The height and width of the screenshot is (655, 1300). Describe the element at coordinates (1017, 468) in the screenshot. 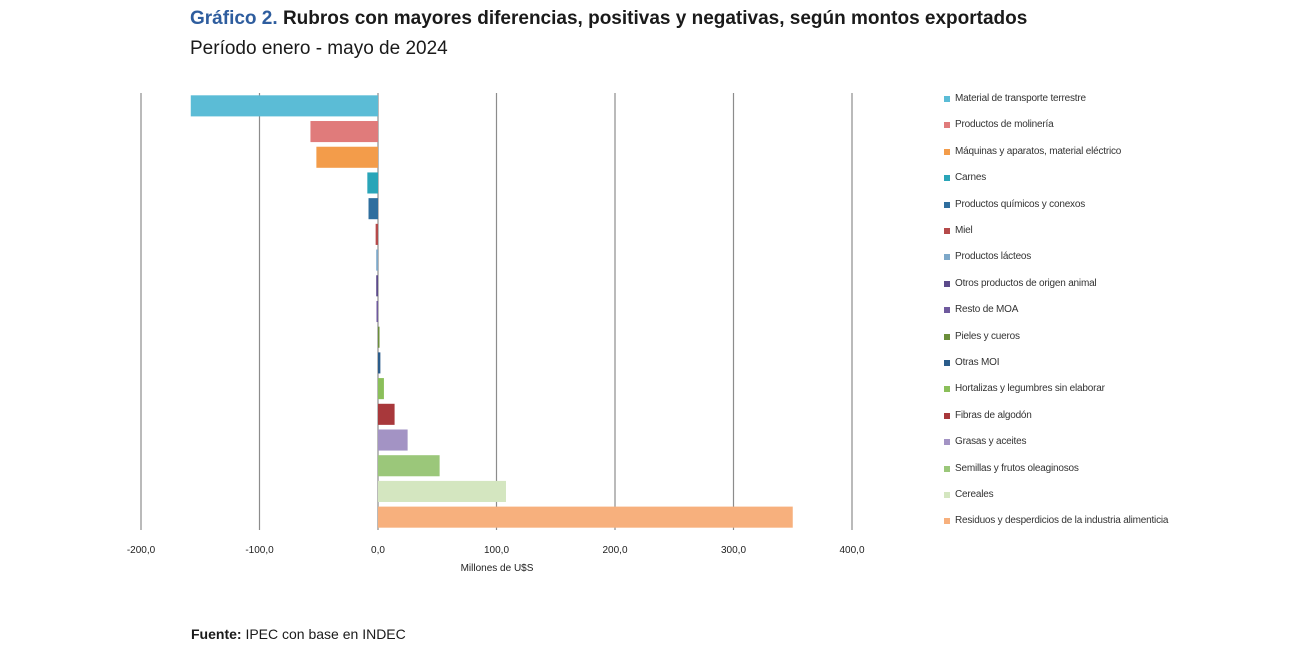

I see `legend-label: Semillas y frutos oleaginosos` at that location.